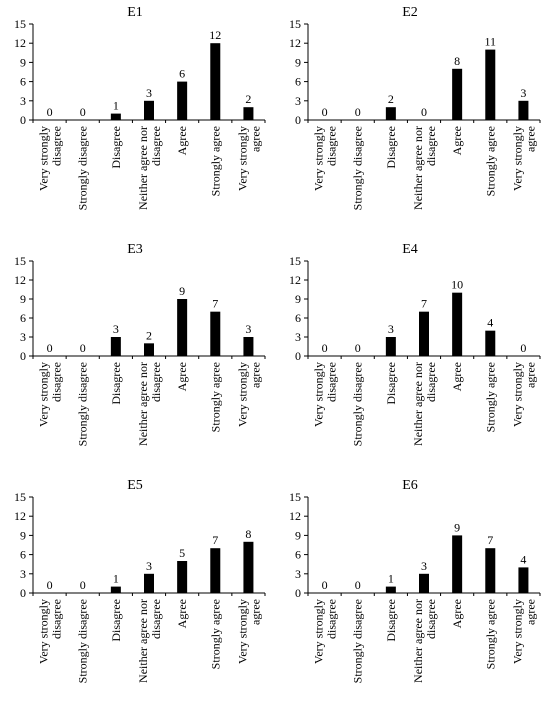 The width and height of the screenshot is (550, 705). What do you see at coordinates (410, 485) in the screenshot?
I see `chart-title: E6` at bounding box center [410, 485].